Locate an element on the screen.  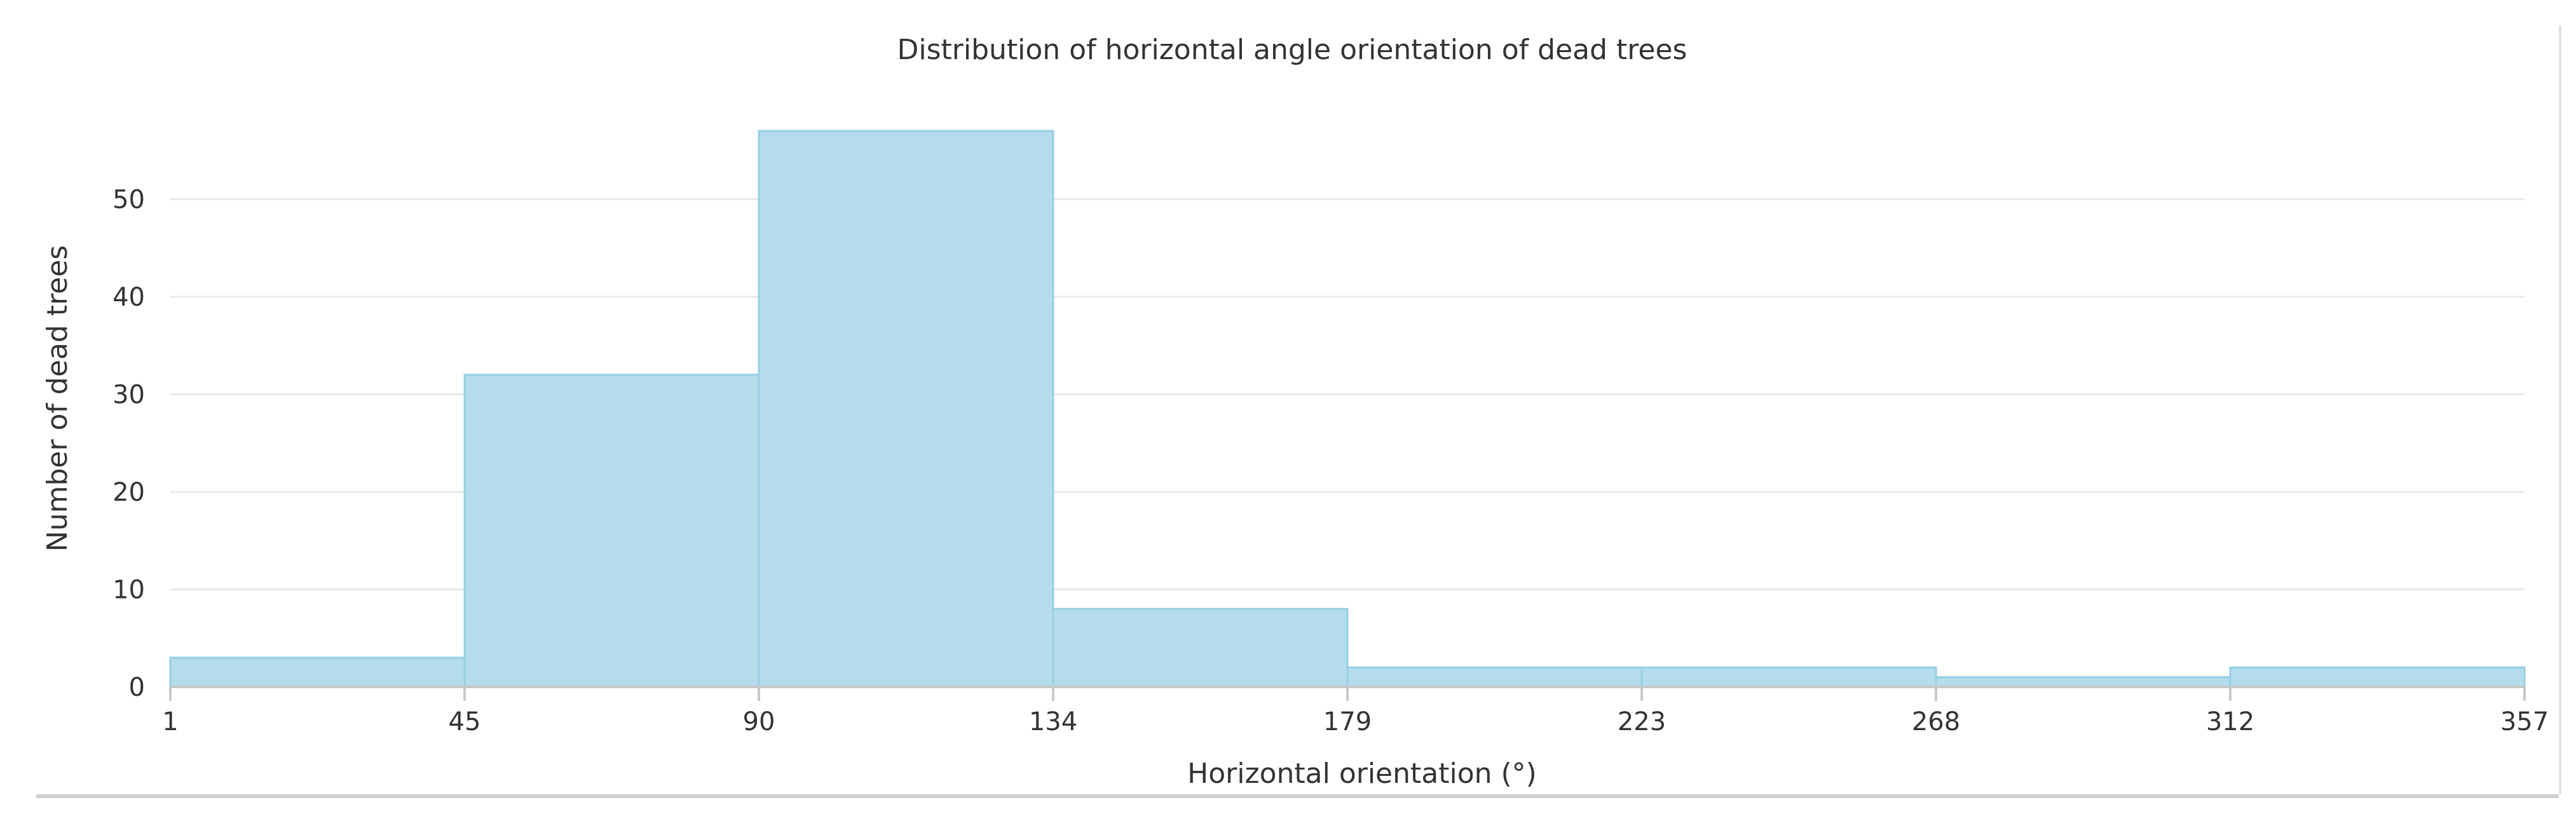
x-tick-label: 223 is located at coordinates (1642, 721).